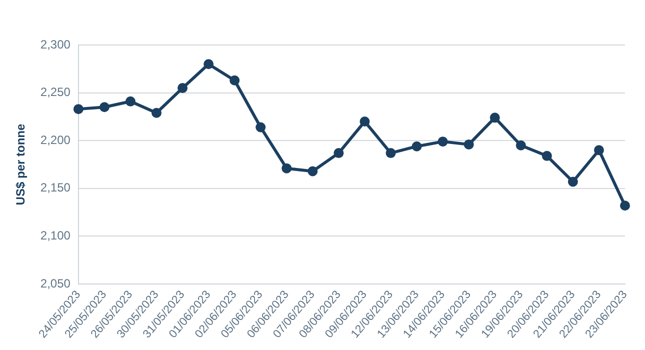 This screenshot has height=350, width=645. Describe the element at coordinates (55, 92) in the screenshot. I see `y-tick-label: 2,250` at that location.